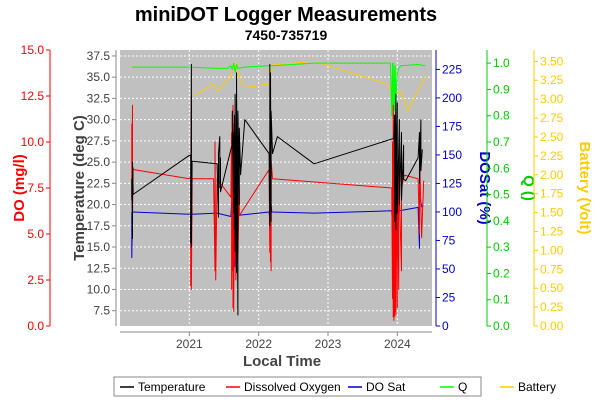 The image size is (600, 405). What do you see at coordinates (501, 168) in the screenshot?
I see `y-tick-label-q: 0.6` at bounding box center [501, 168].